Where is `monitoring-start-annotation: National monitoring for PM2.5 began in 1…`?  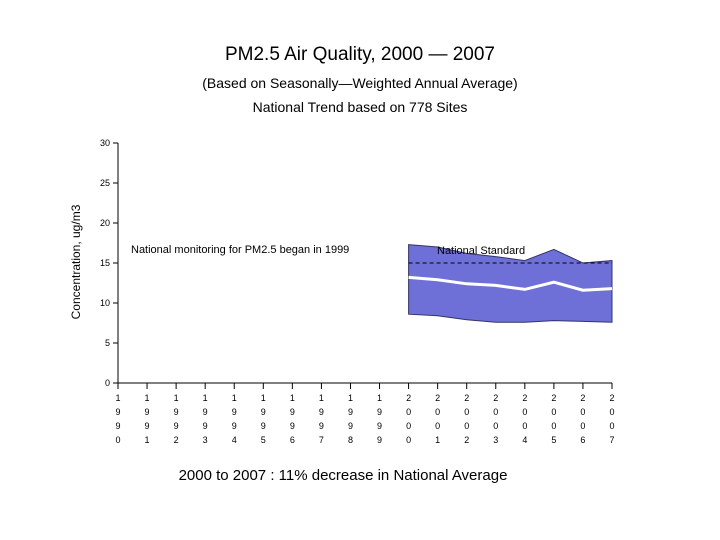 monitoring-start-annotation: National monitoring for PM2.5 began in 1… is located at coordinates (240, 250).